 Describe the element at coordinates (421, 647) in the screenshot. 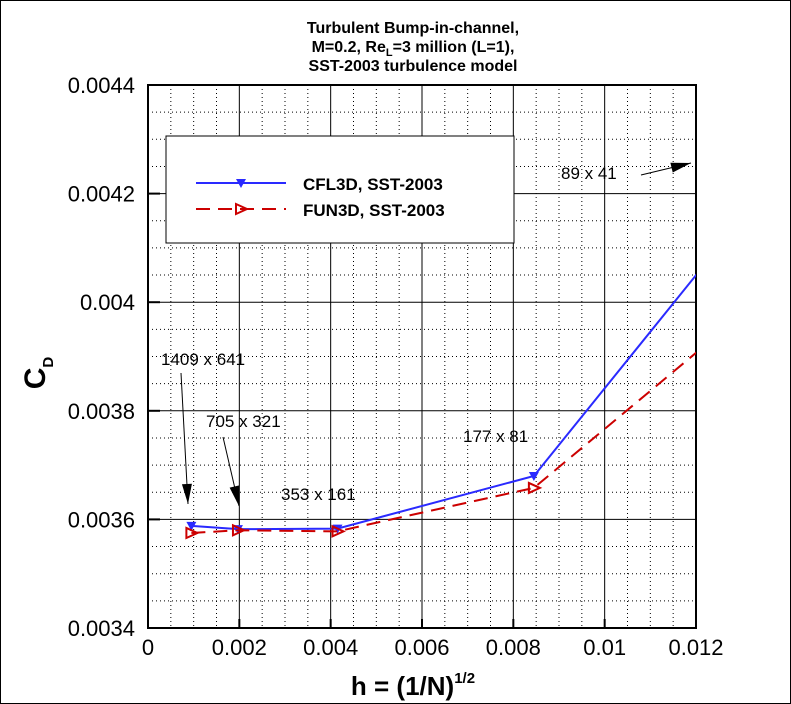

I see `x-tick-label: 0.006` at that location.